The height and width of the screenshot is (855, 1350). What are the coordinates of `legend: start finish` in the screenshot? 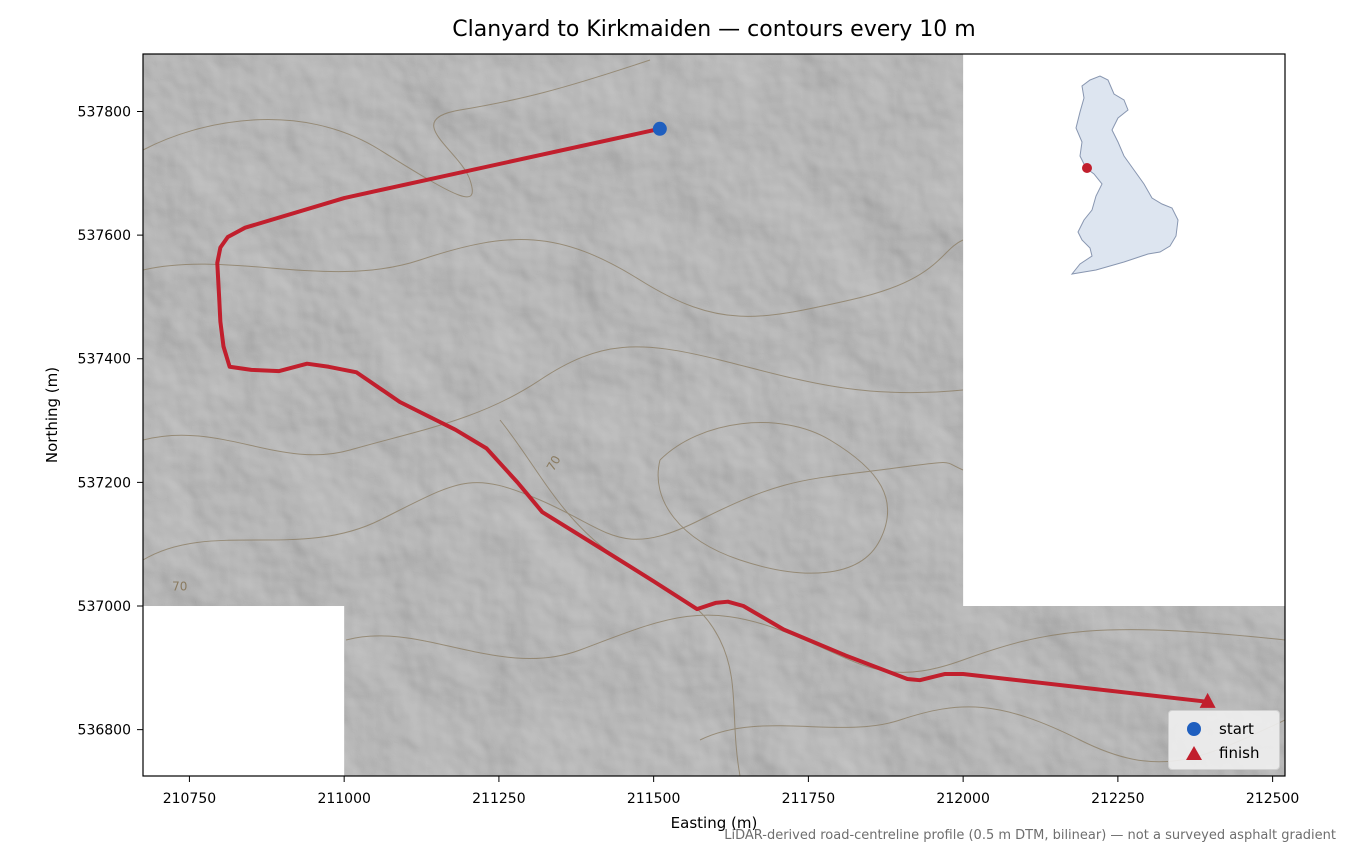 It's located at (1224, 740).